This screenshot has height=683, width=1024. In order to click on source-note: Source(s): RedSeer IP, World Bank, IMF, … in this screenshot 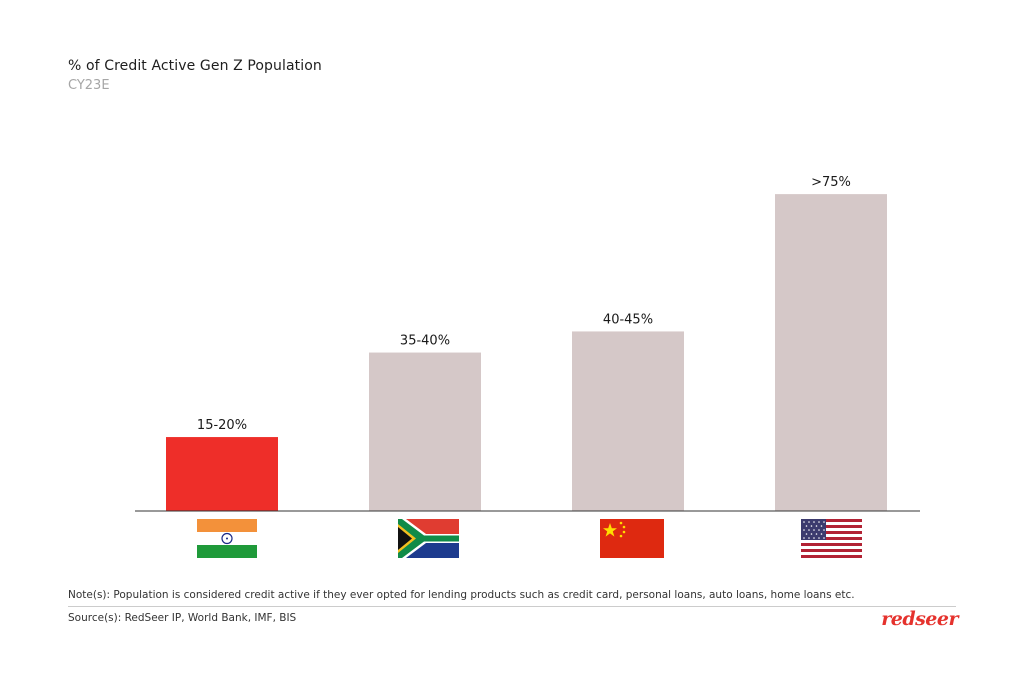, I will do `click(182, 618)`.